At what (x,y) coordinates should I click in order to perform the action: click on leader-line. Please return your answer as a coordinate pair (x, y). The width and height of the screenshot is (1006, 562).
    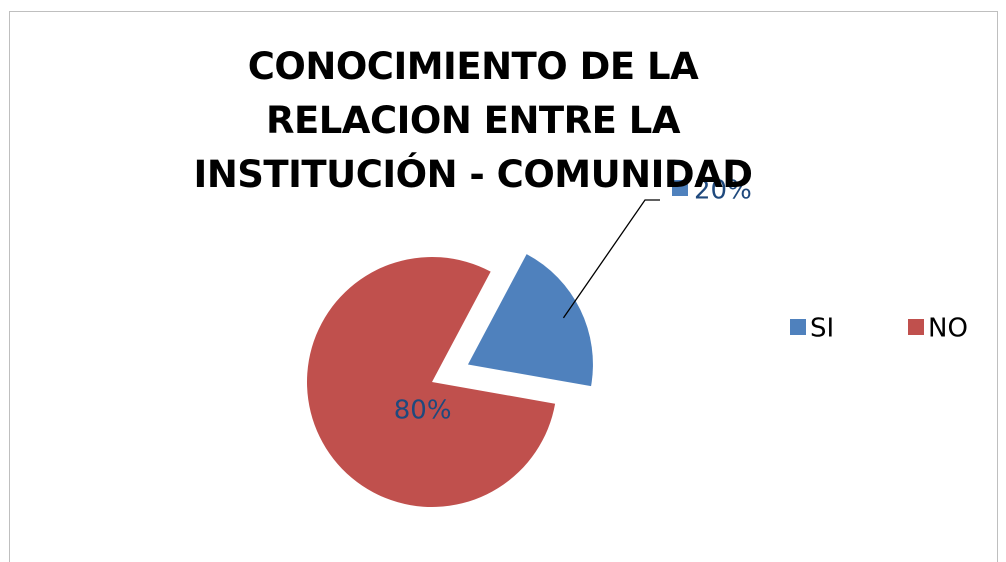
    Looking at the image, I should click on (611, 259).